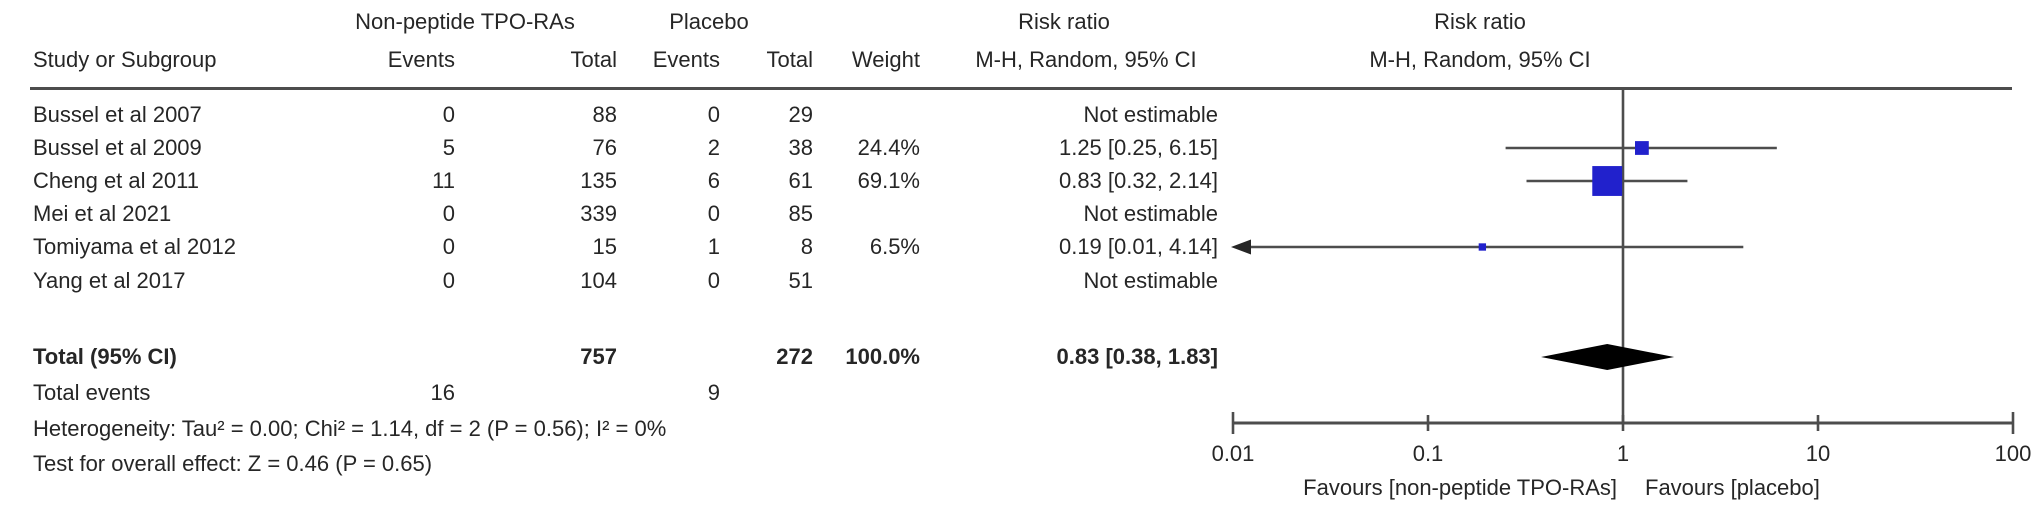 The width and height of the screenshot is (2032, 513). I want to click on column-header-events-tpo: Events, so click(421, 59).